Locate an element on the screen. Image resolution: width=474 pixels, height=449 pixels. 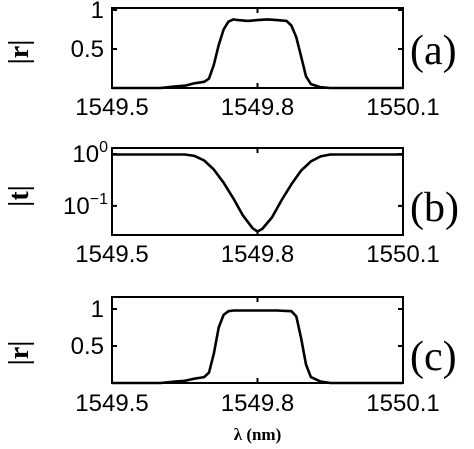
y-tick-label: 10⁻¹ is located at coordinates (85, 205).